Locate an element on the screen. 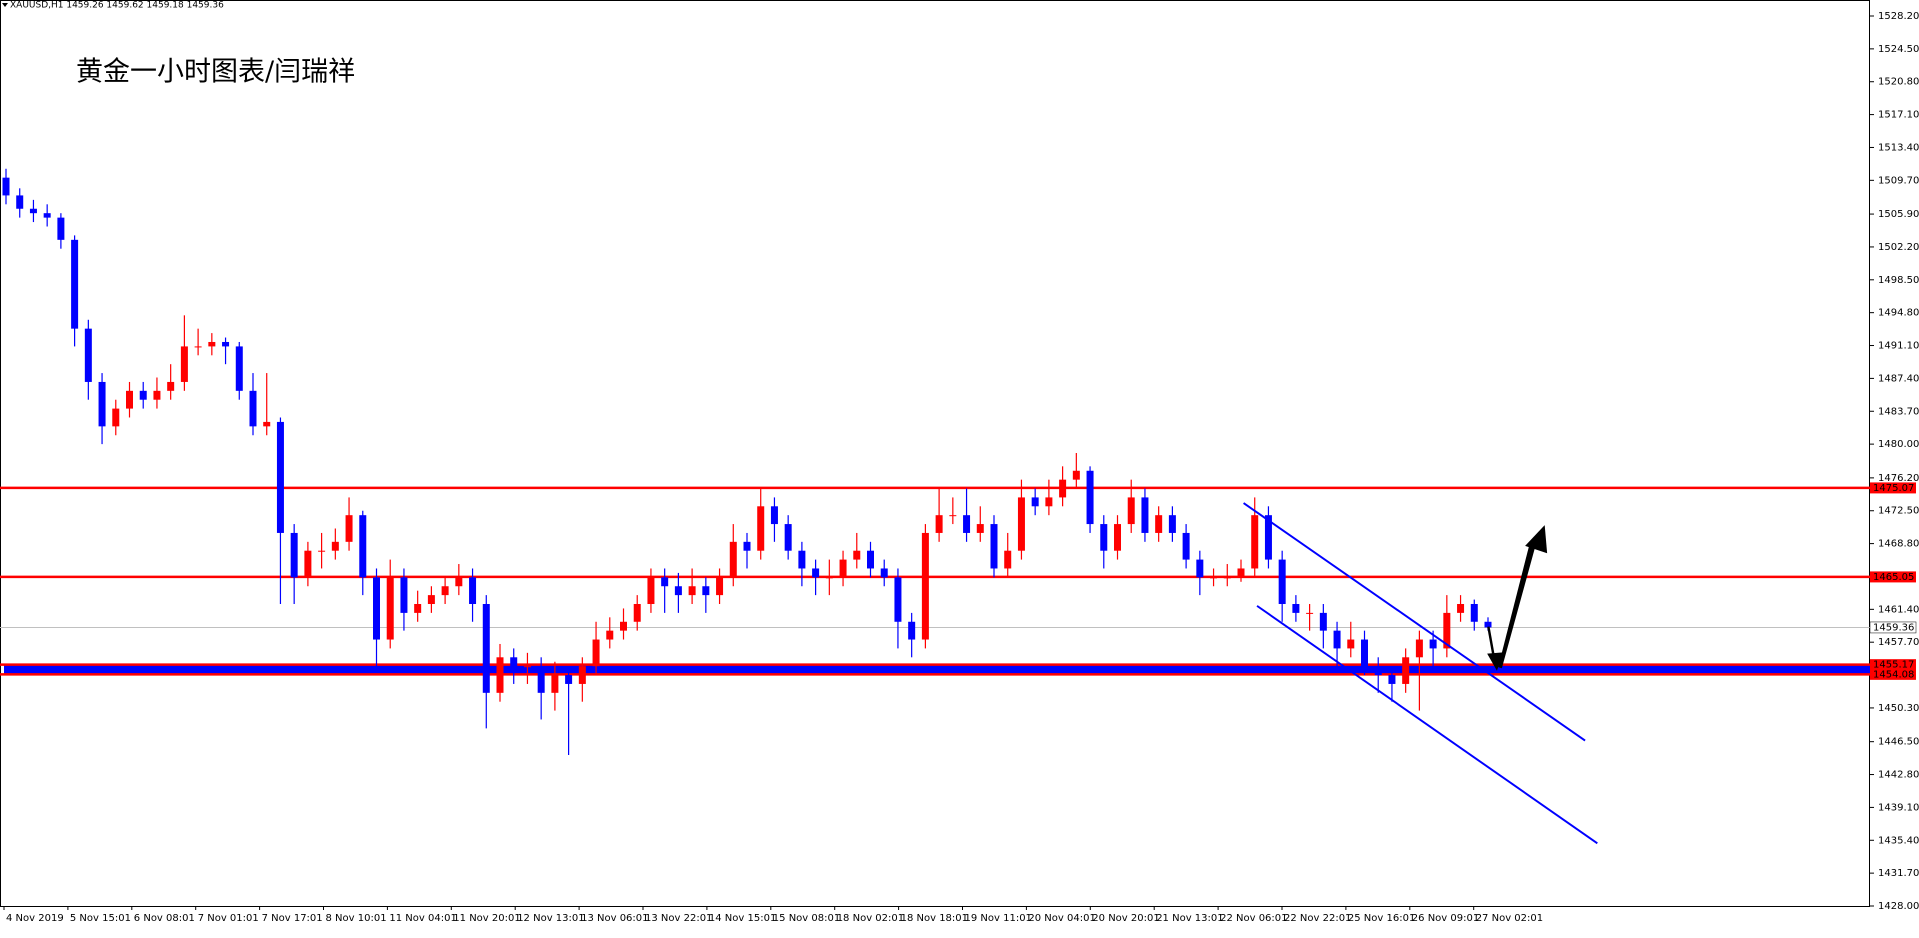  y-tick-label: 1461.40 is located at coordinates (1898, 609).